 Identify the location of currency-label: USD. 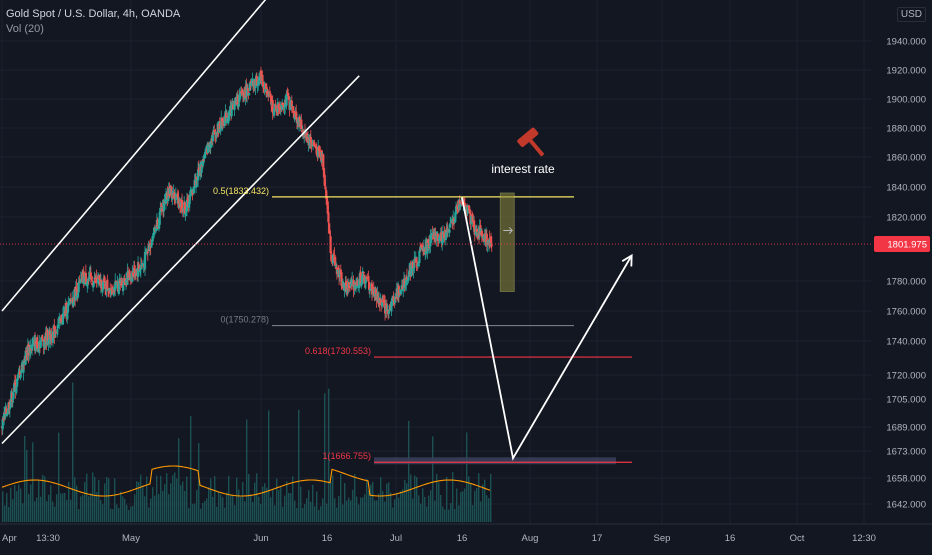
(911, 14).